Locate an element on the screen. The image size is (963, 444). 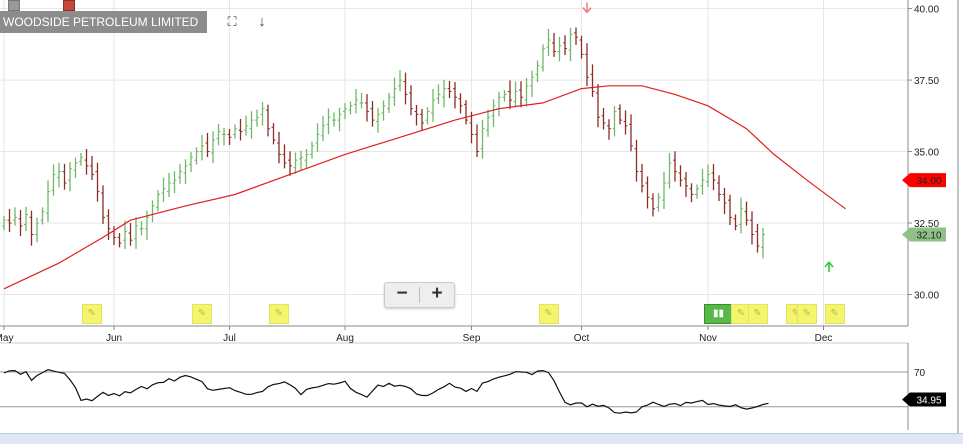
y-tick-label: 40.00 is located at coordinates (926, 10).